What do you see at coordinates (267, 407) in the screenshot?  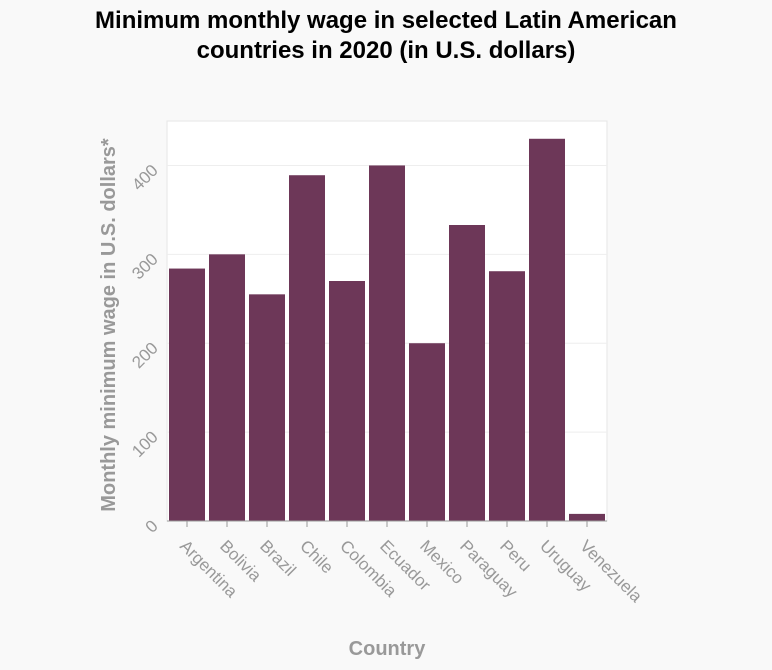 I see `bar-brazil` at bounding box center [267, 407].